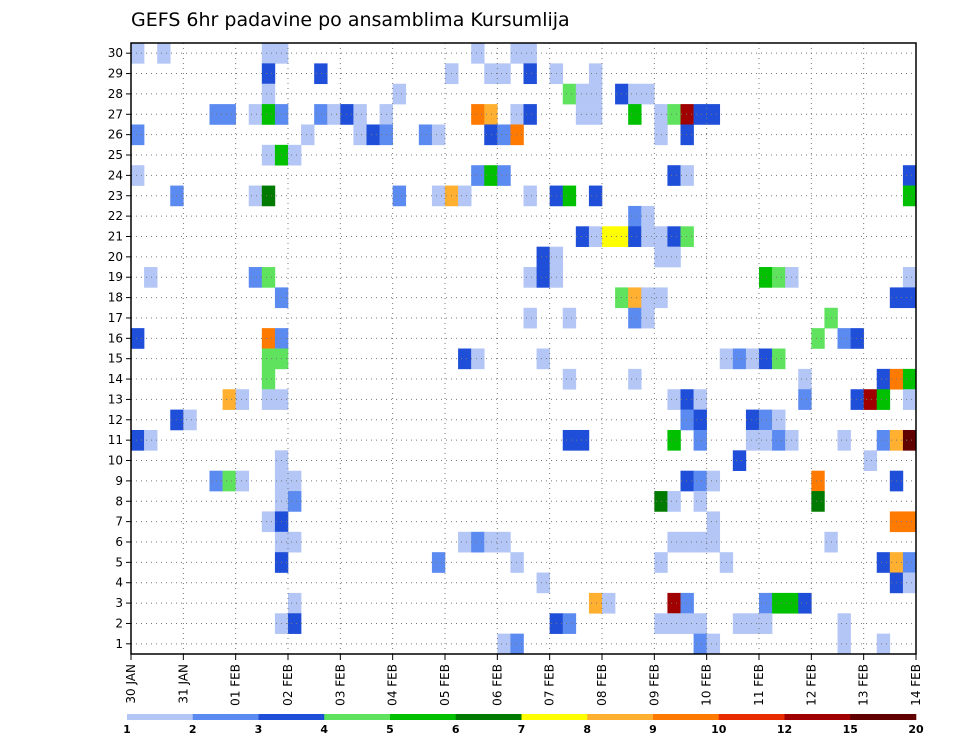  Describe the element at coordinates (784, 729) in the screenshot. I see `colorbar-level-label: 12` at that location.